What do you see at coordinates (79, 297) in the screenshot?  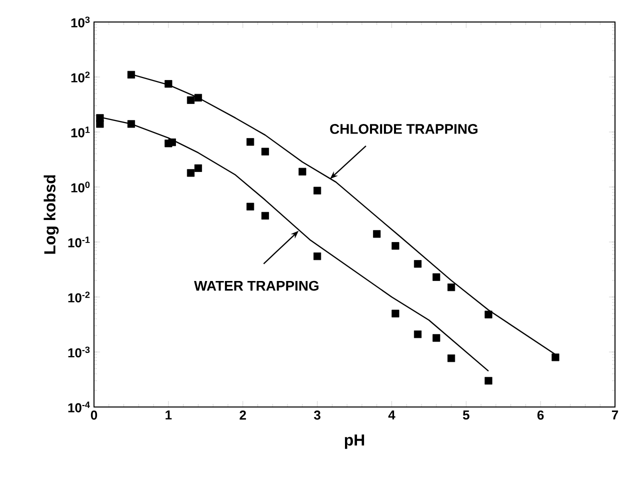 I see `y-tick-label: 10$^{-2}$` at bounding box center [79, 297].